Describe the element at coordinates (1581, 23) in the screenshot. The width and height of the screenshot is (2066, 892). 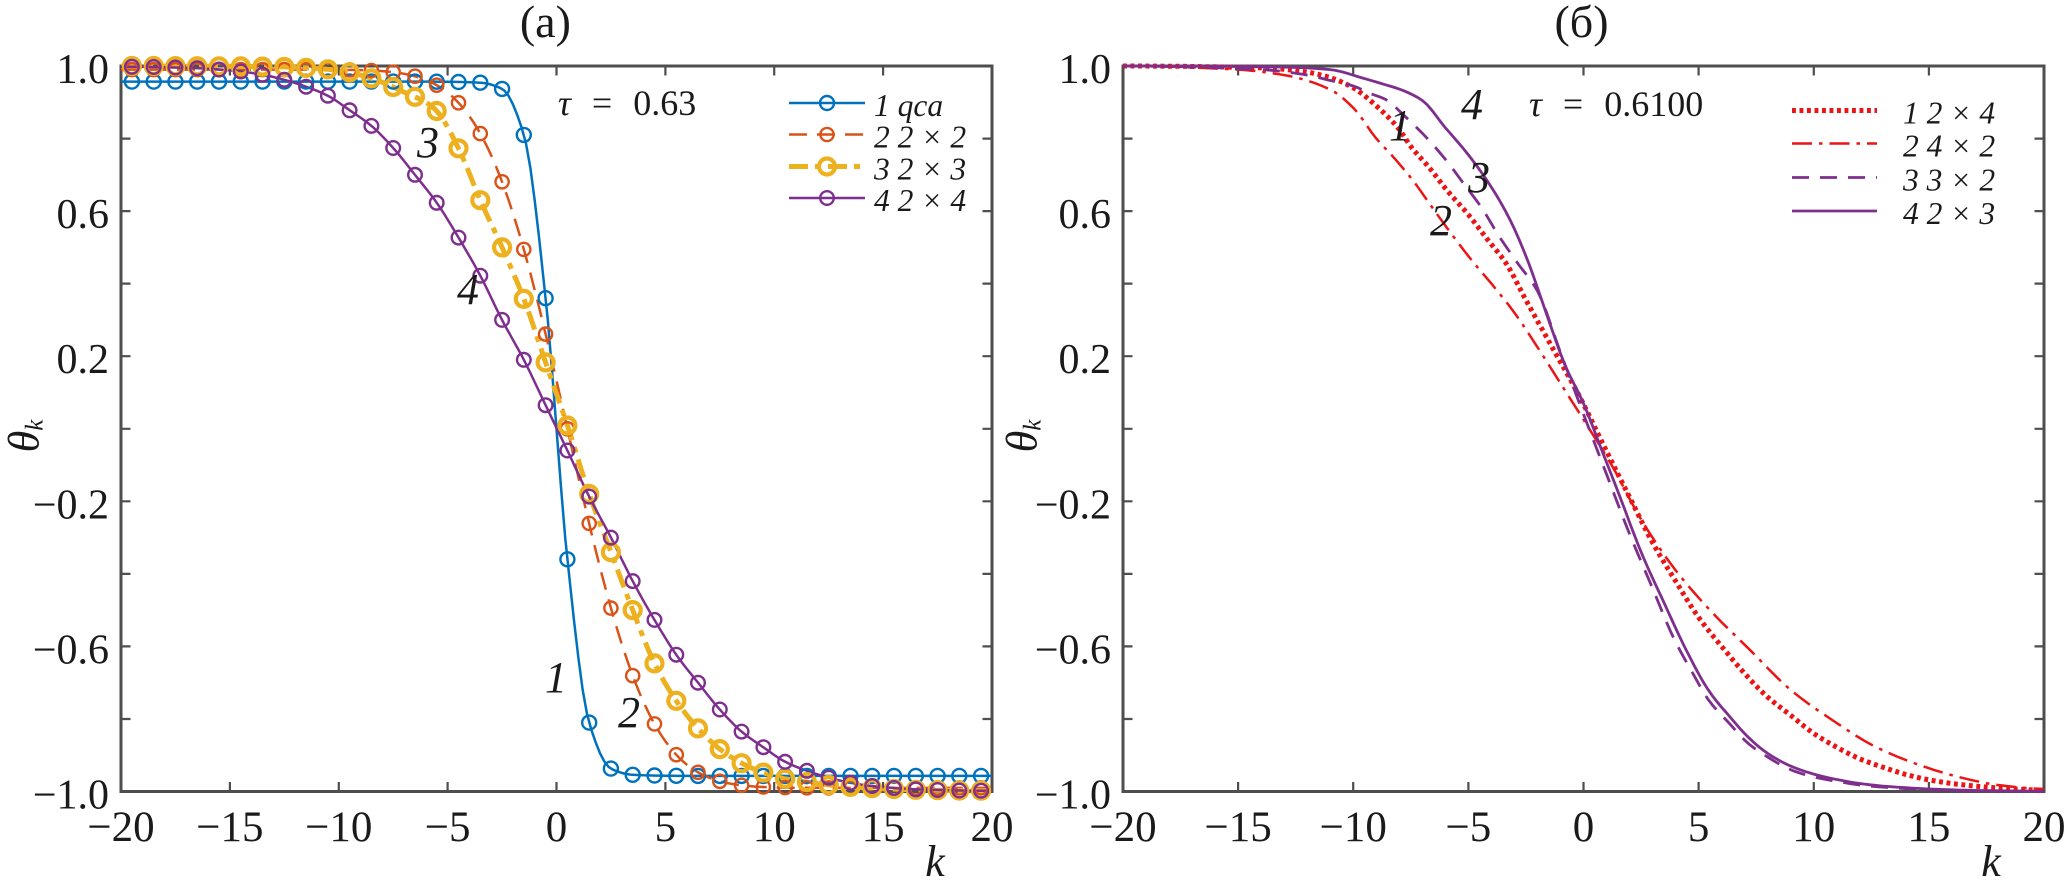
I see `svg-text: (б)` at that location.